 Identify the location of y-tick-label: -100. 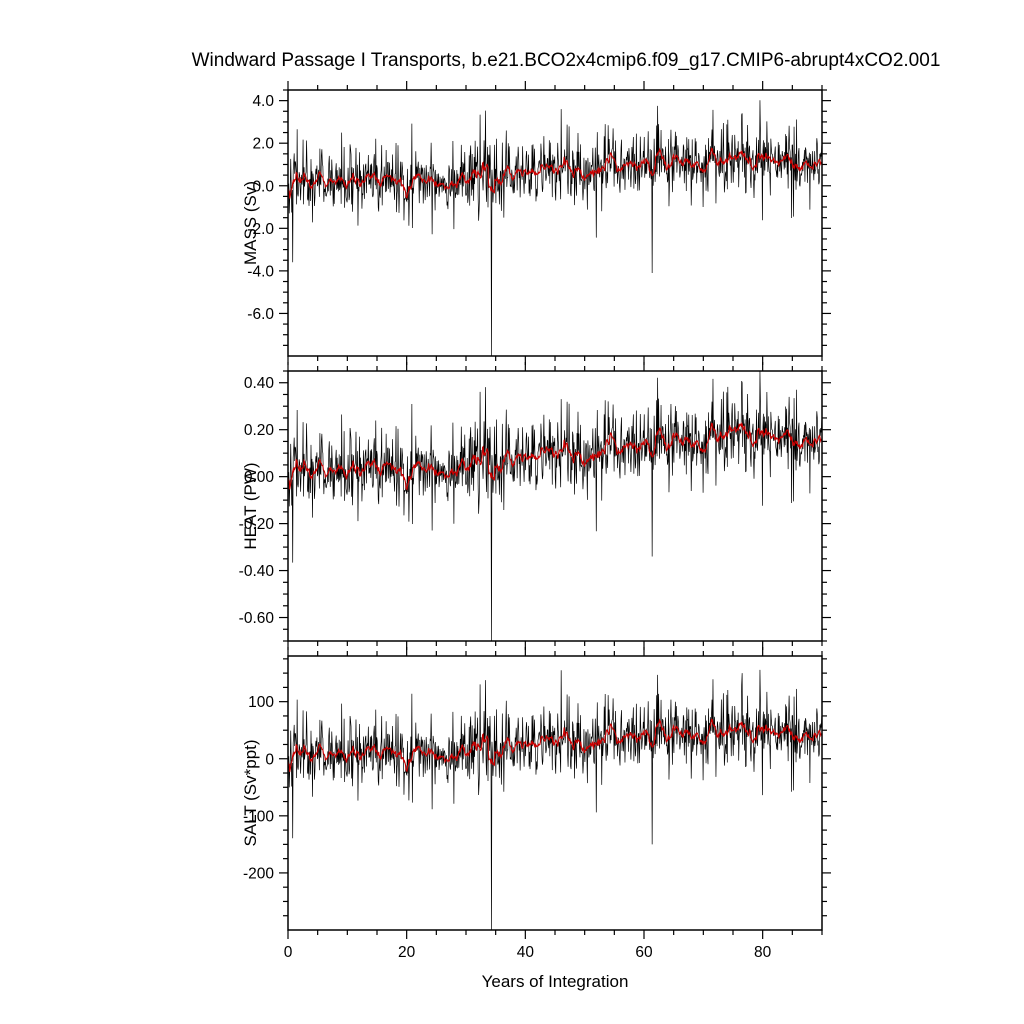
(258, 816).